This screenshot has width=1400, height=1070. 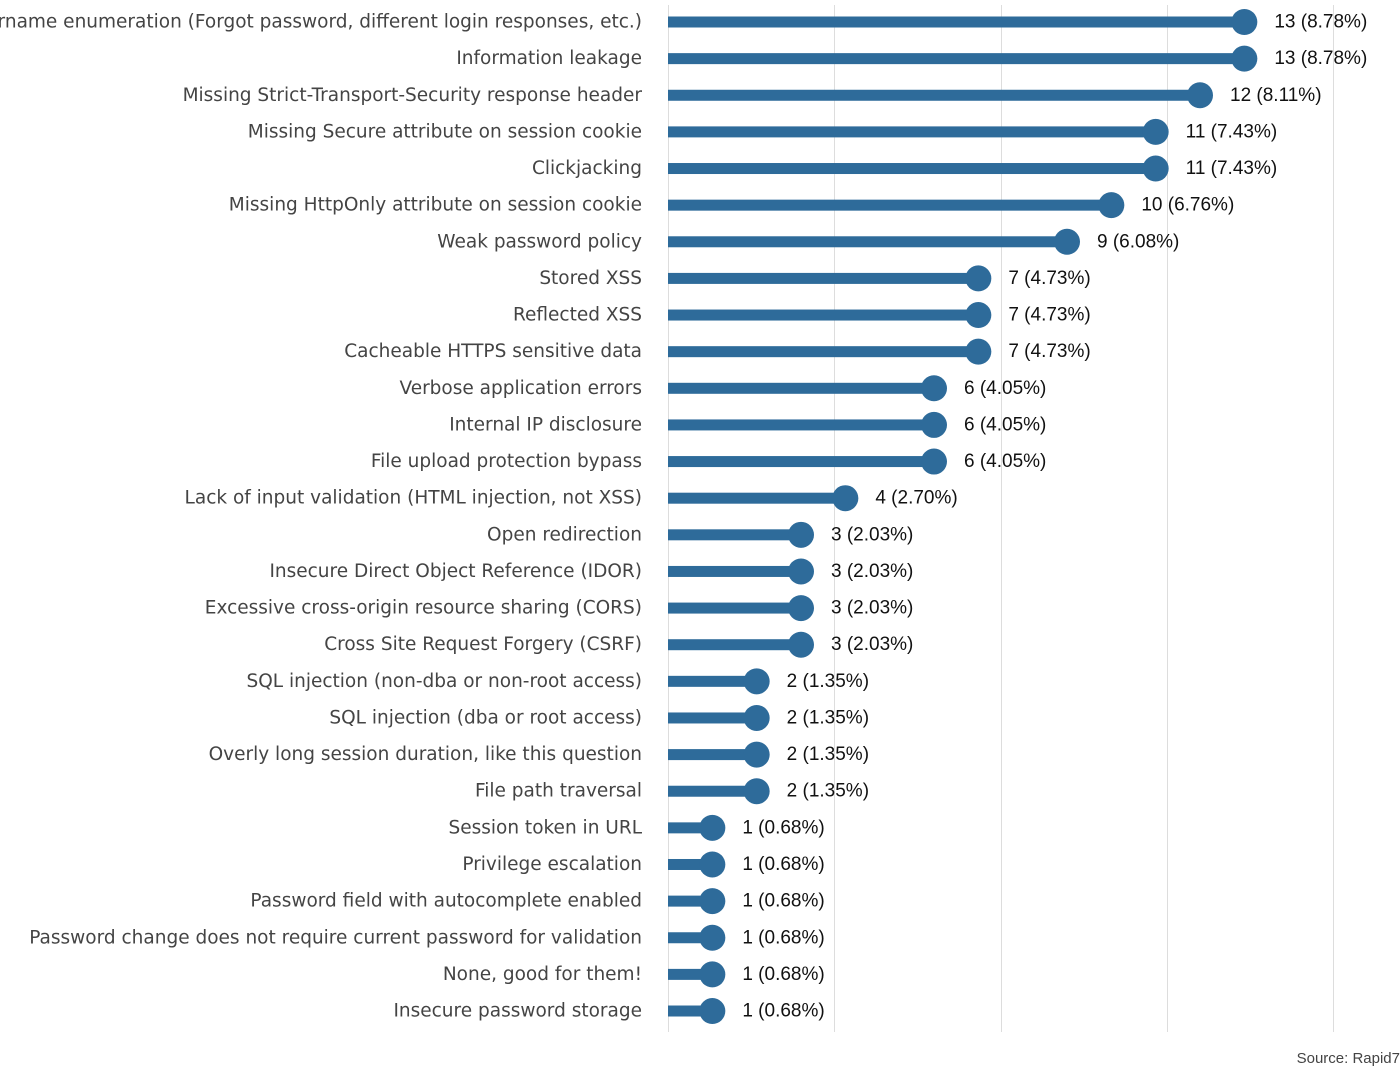 What do you see at coordinates (455, 571) in the screenshot?
I see `category-label: Insecure Direct Object Reference (IDOR)` at bounding box center [455, 571].